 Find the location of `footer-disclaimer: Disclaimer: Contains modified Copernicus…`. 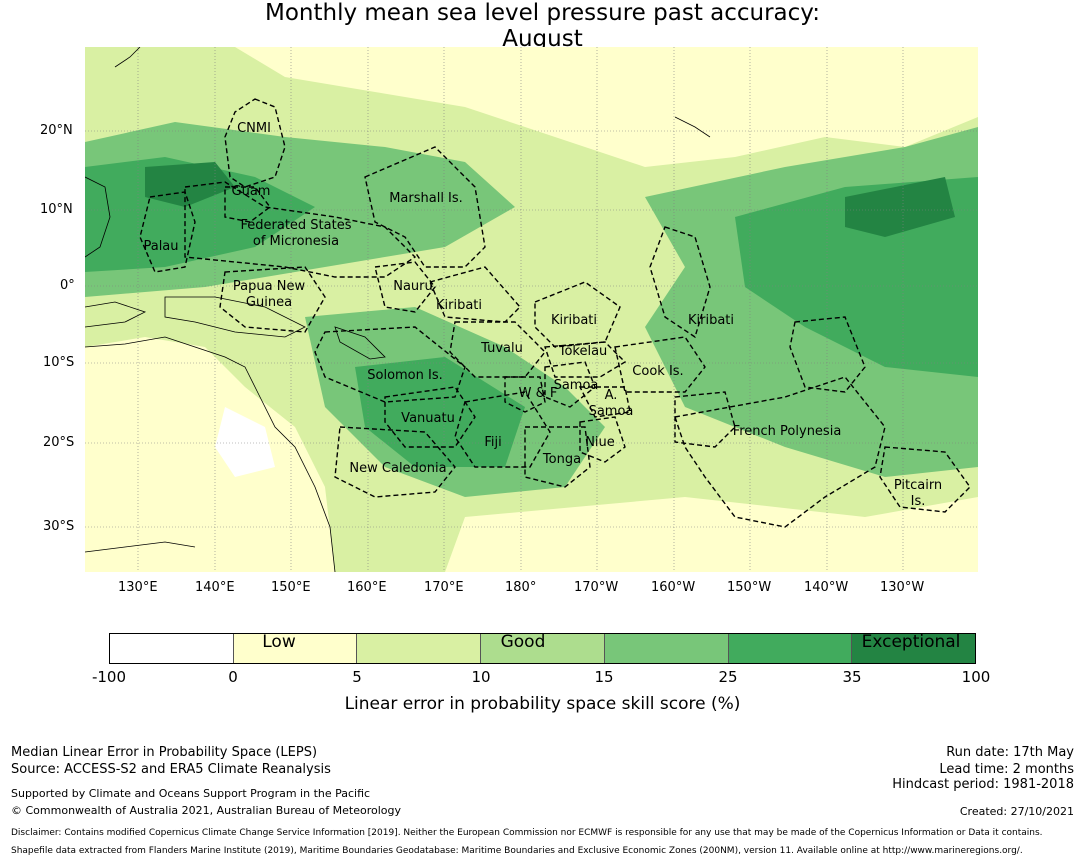

footer-disclaimer: Disclaimer: Contains modified Copernicus… is located at coordinates (527, 833).